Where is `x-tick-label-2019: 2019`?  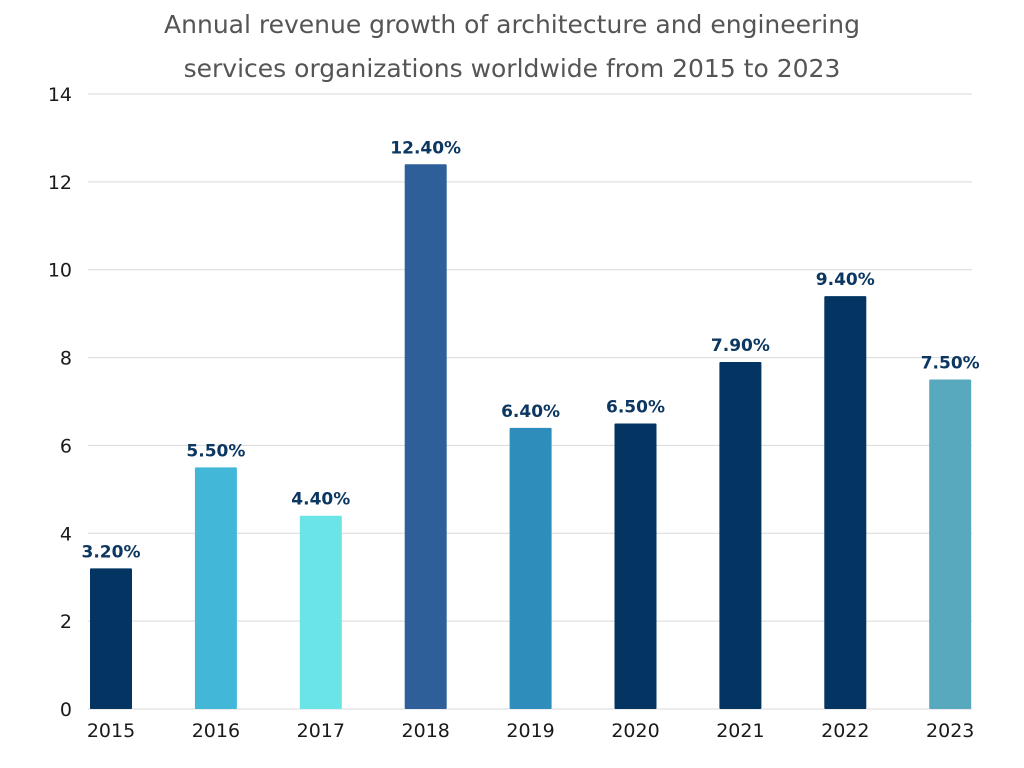
x-tick-label-2019: 2019 is located at coordinates (530, 731).